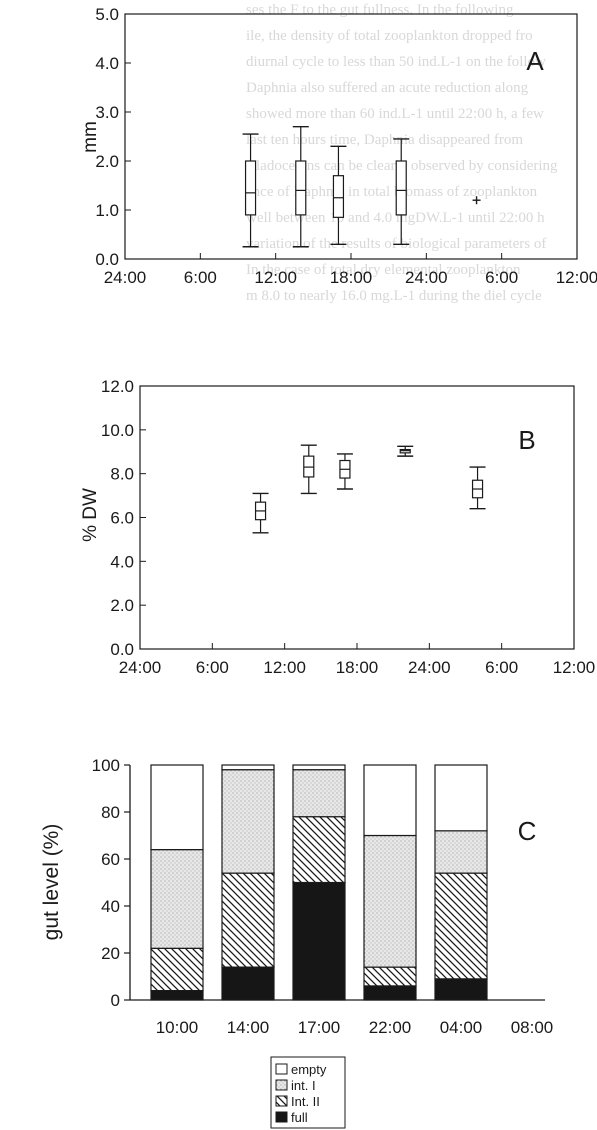  What do you see at coordinates (90, 137) in the screenshot?
I see `panel-a-ylabel: mm` at bounding box center [90, 137].